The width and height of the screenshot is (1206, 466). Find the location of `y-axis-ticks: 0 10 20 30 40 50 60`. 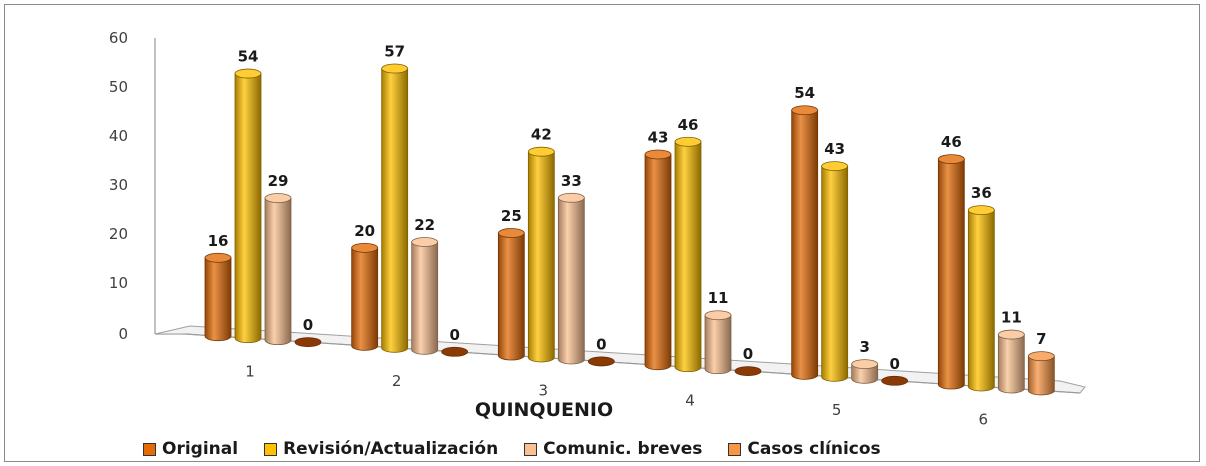

y-axis-ticks: 0 10 20 30 40 50 60 is located at coordinates (118, 186).